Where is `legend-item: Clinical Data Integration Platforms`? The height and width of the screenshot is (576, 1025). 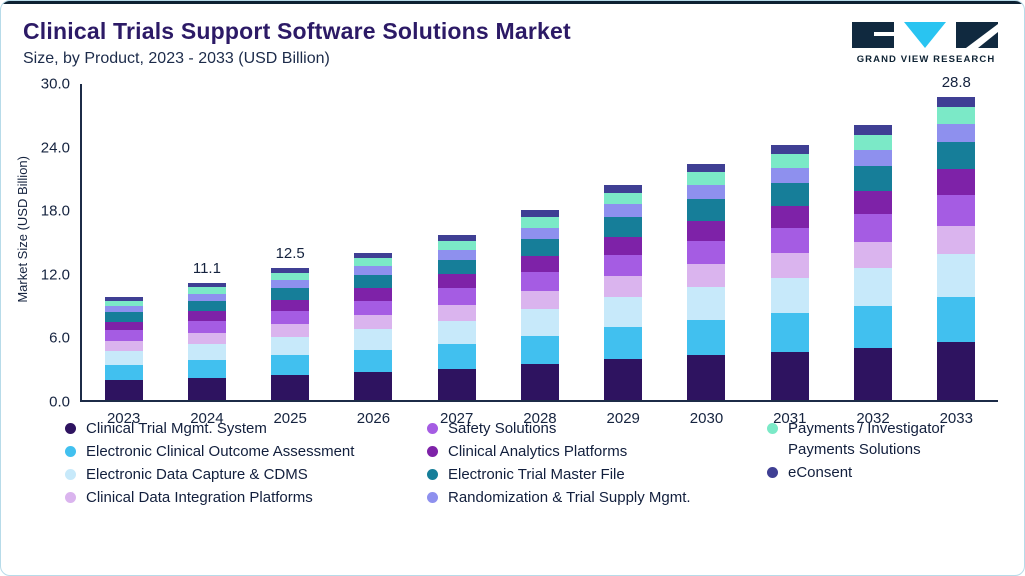 legend-item: Clinical Data Integration Platforms is located at coordinates (246, 497).